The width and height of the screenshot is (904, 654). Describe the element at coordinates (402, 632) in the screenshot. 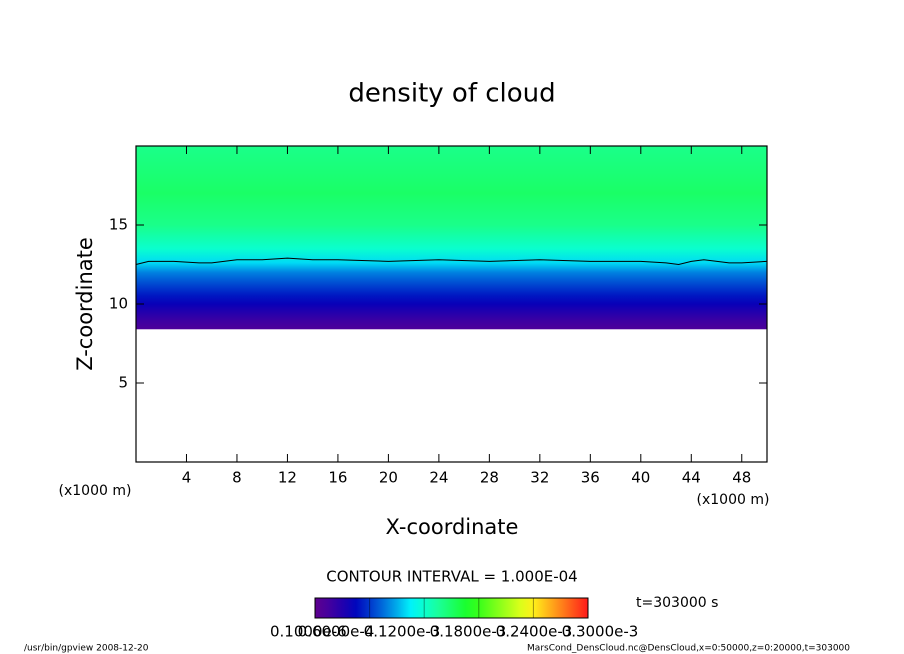

I see `colorbar-label: 0.1200e-3` at that location.